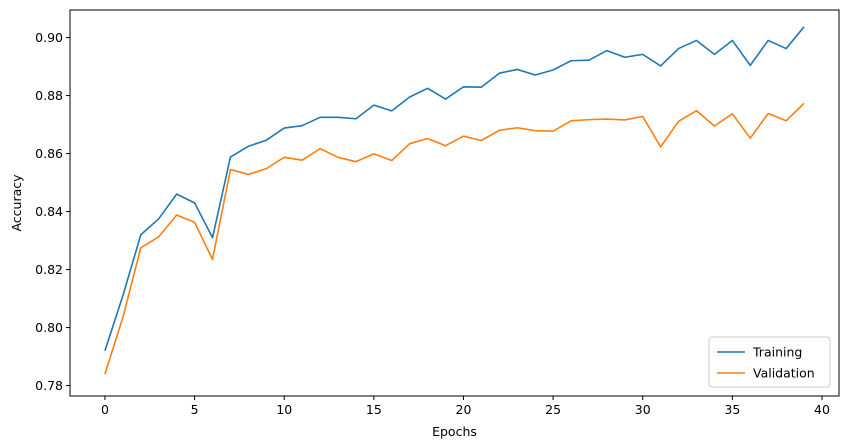 The width and height of the screenshot is (855, 448). What do you see at coordinates (195, 409) in the screenshot?
I see `x-tick-label: 5` at bounding box center [195, 409].